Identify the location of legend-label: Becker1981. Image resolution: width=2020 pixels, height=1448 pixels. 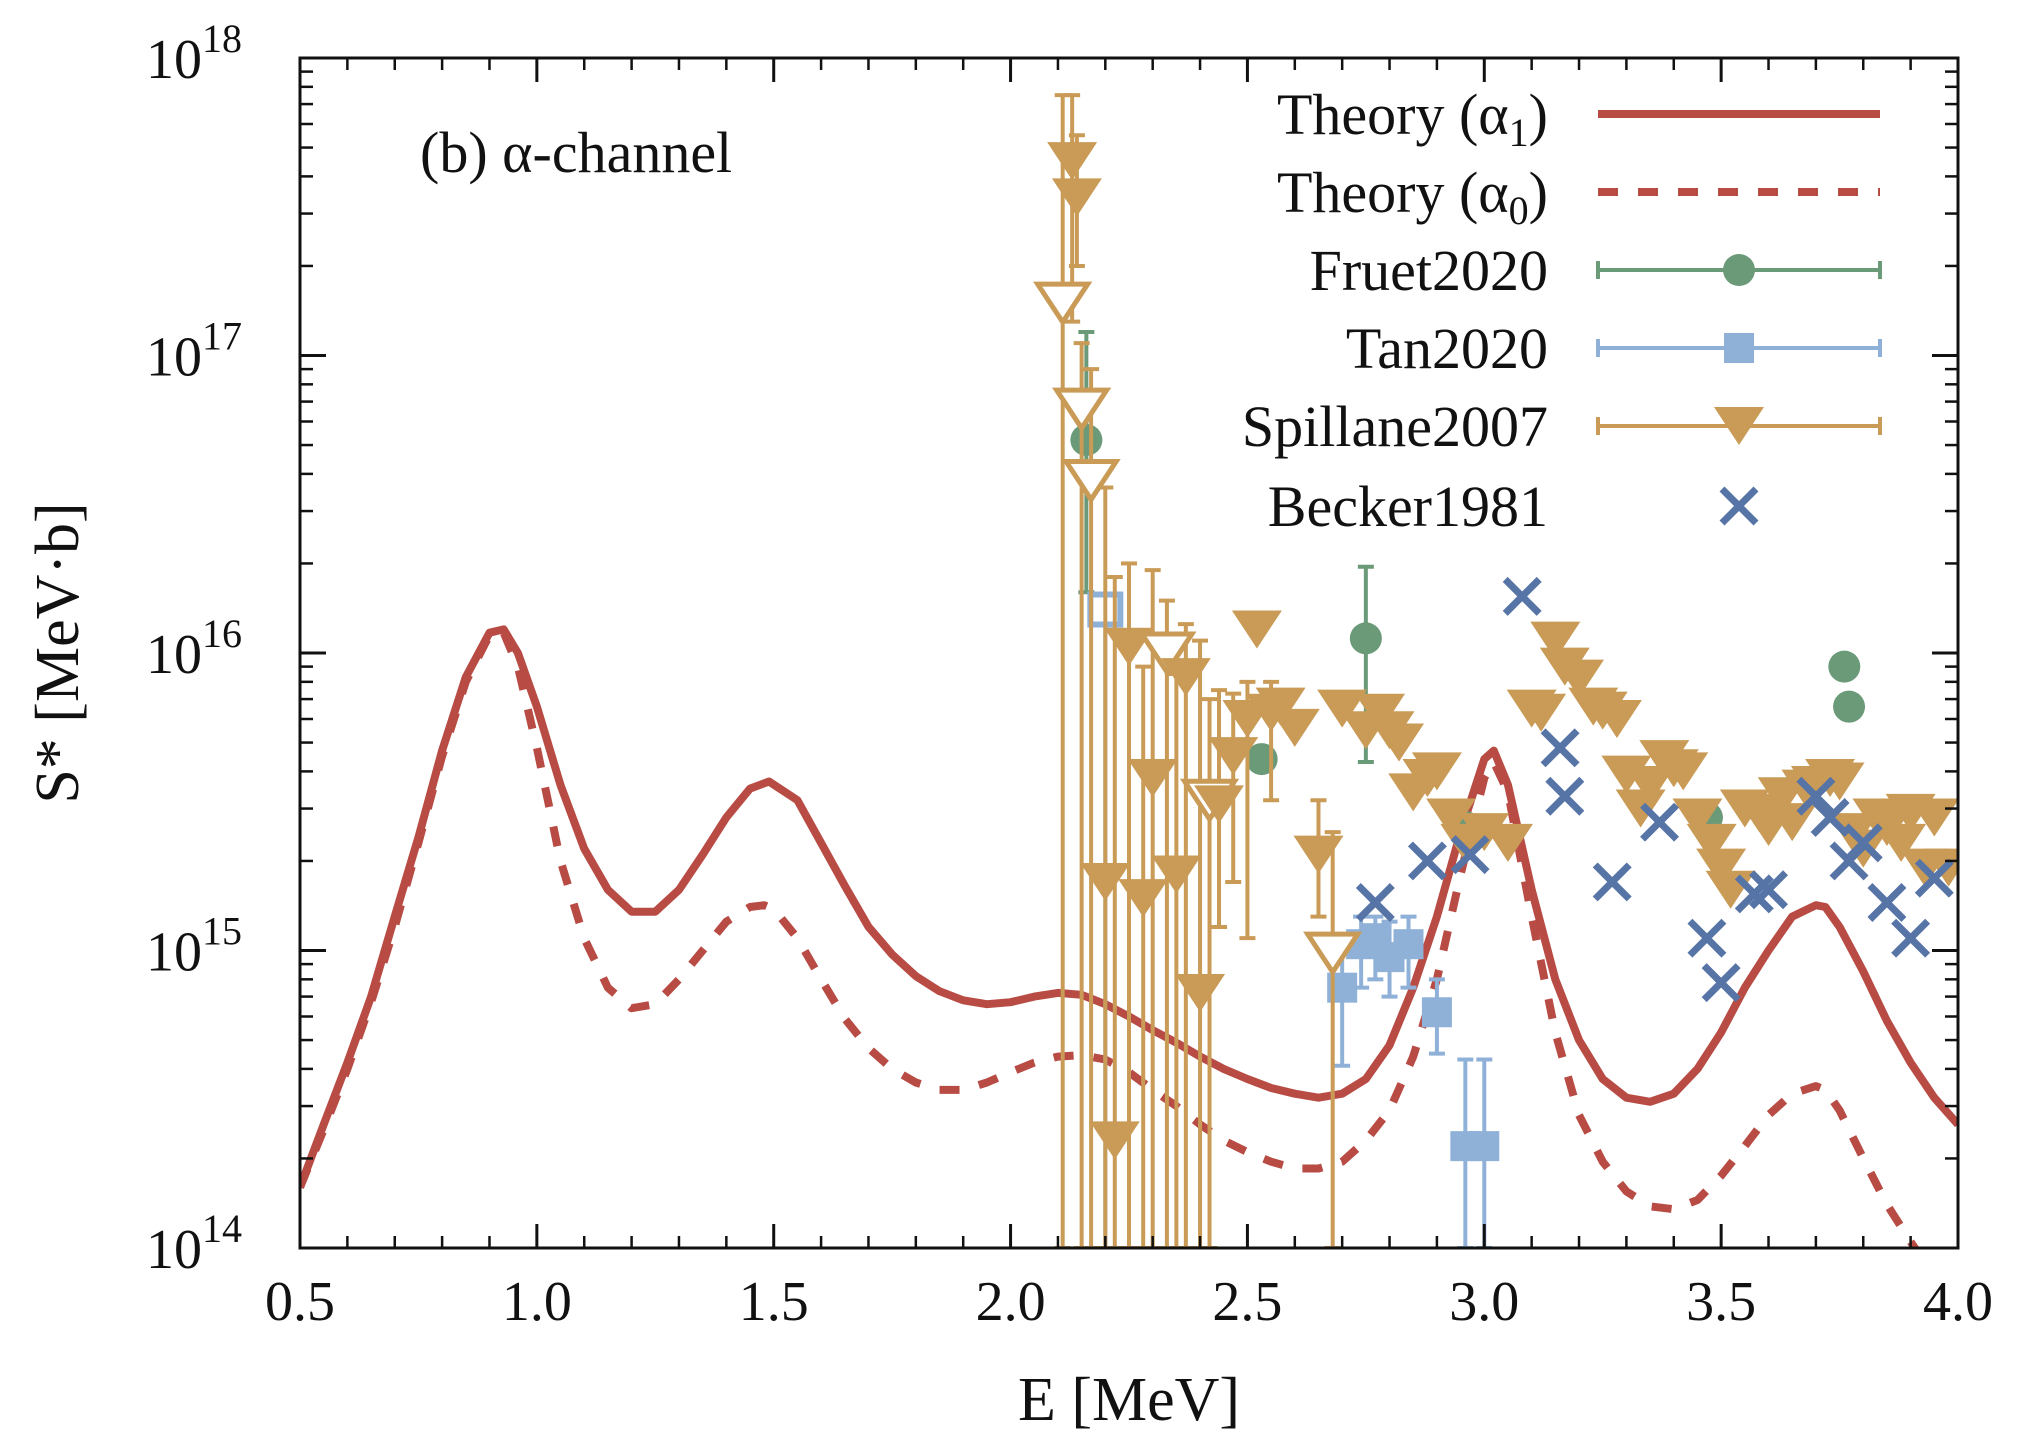
(1408, 506).